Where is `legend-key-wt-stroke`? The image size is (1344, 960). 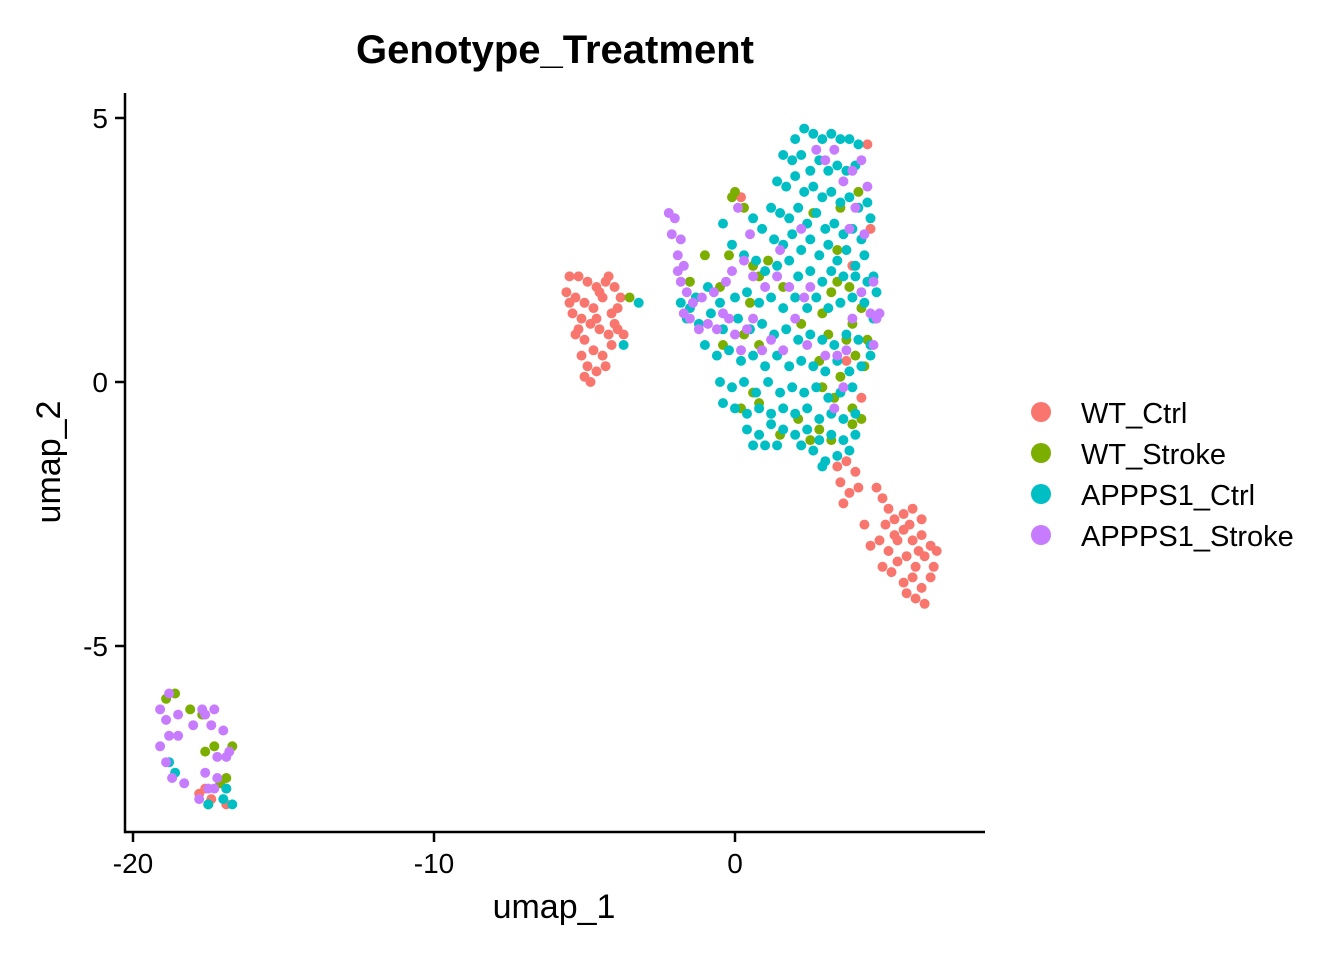 legend-key-wt-stroke is located at coordinates (1041, 453).